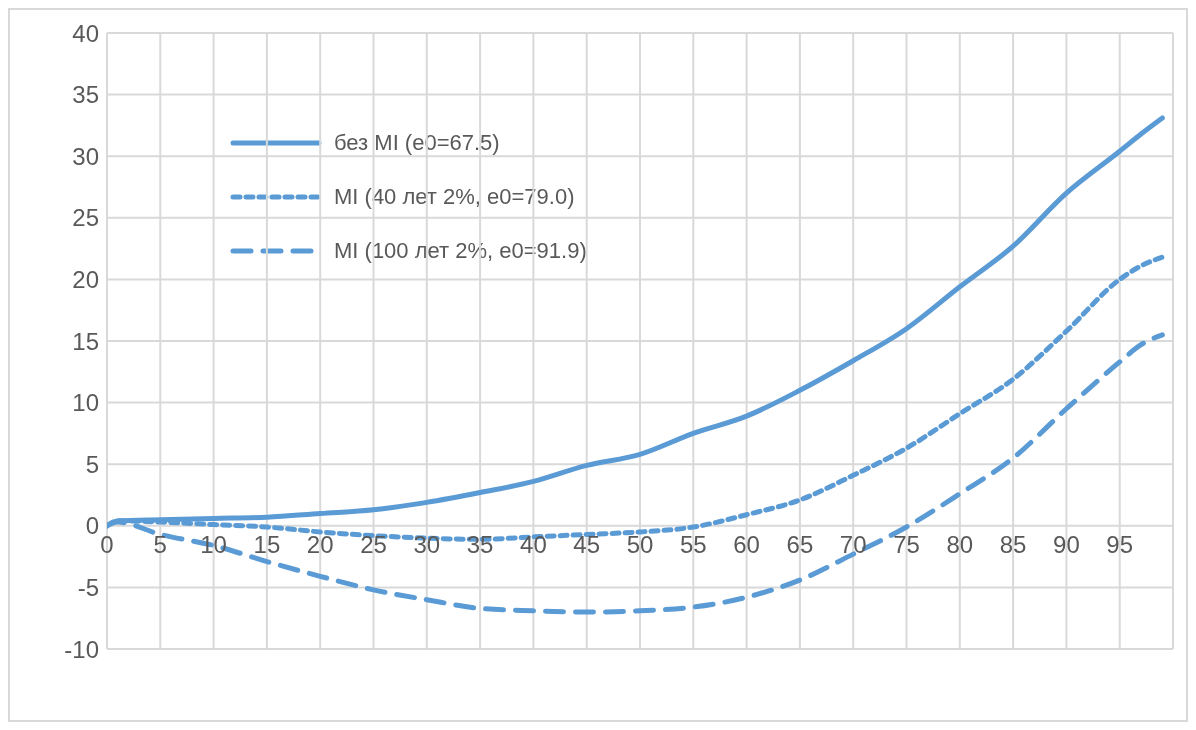 This screenshot has height=730, width=1196. I want to click on y-tick-label: 10, so click(85, 403).